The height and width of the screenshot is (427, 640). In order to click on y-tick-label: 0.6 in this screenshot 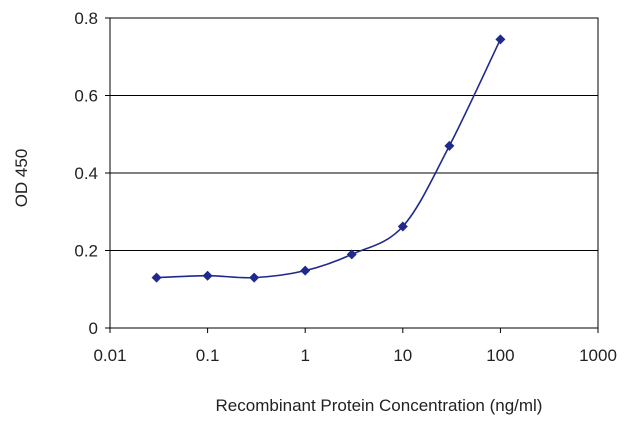, I will do `click(86, 96)`.